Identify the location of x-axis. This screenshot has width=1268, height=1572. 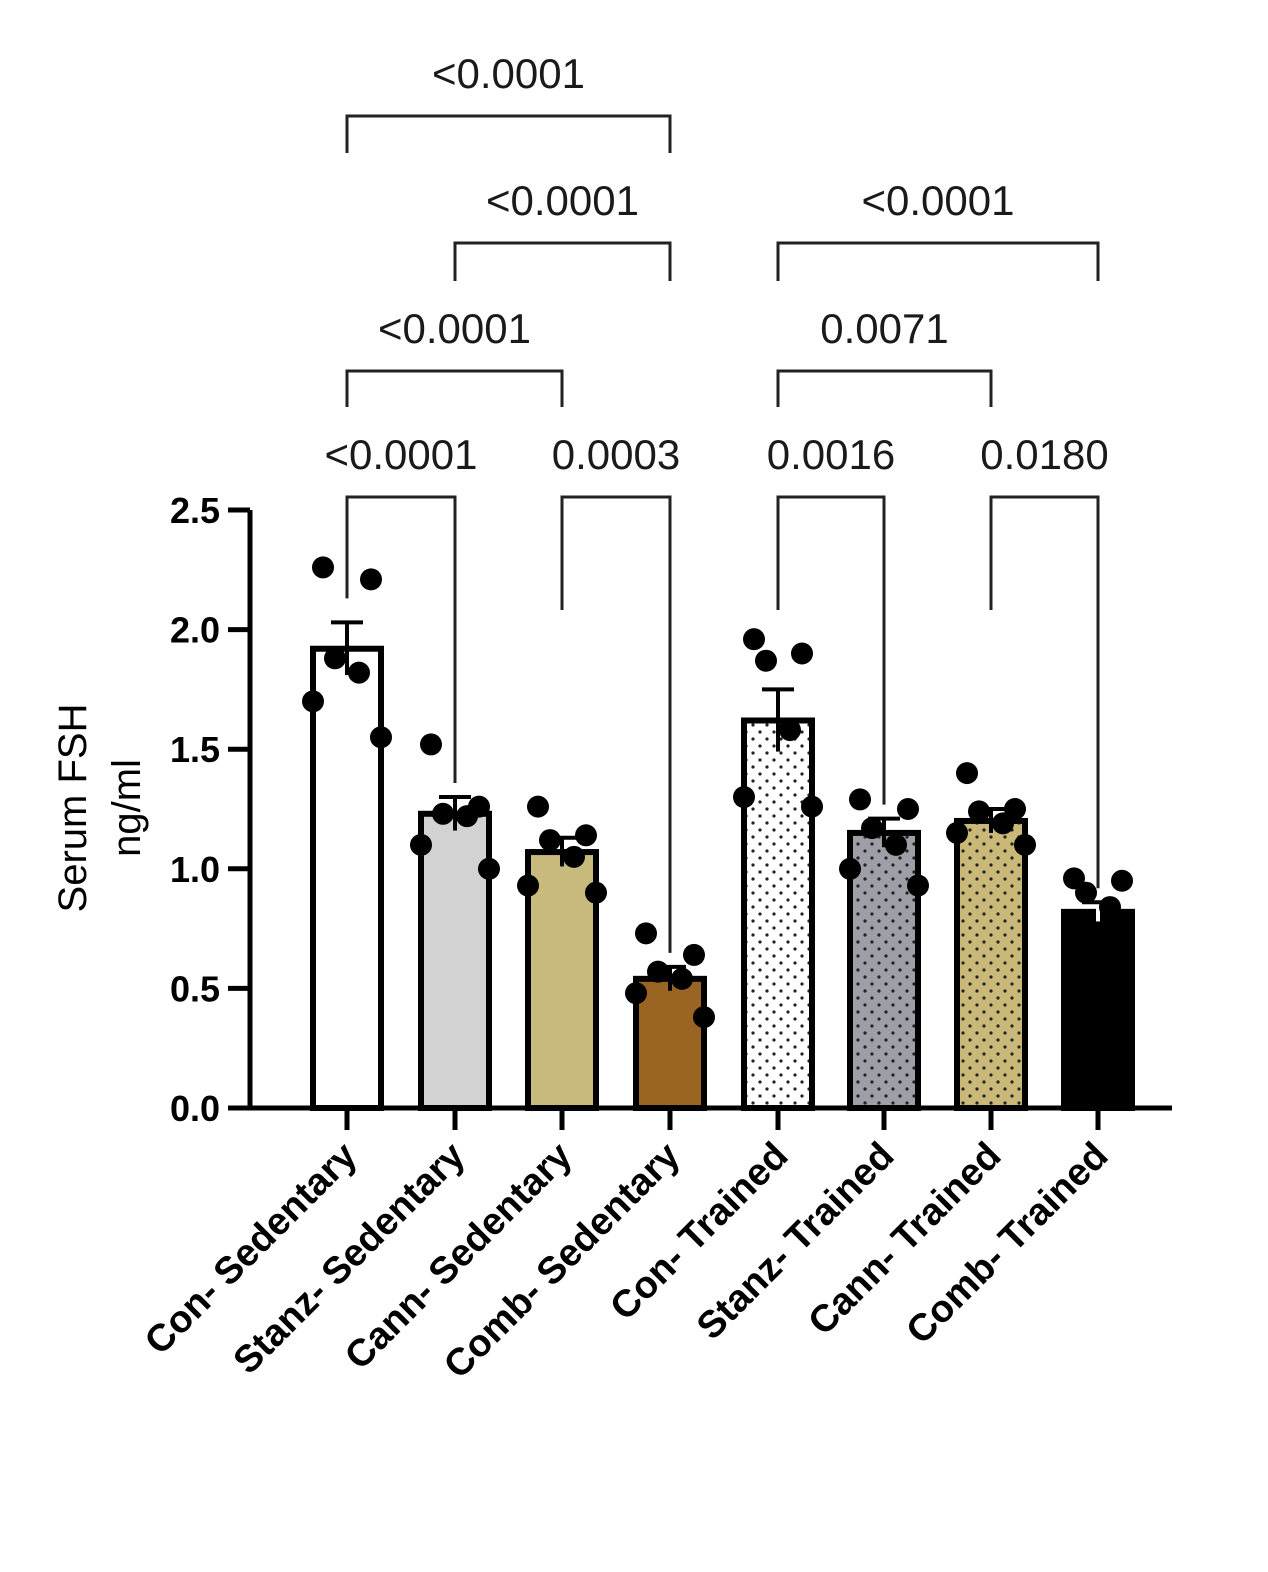
(711, 1117).